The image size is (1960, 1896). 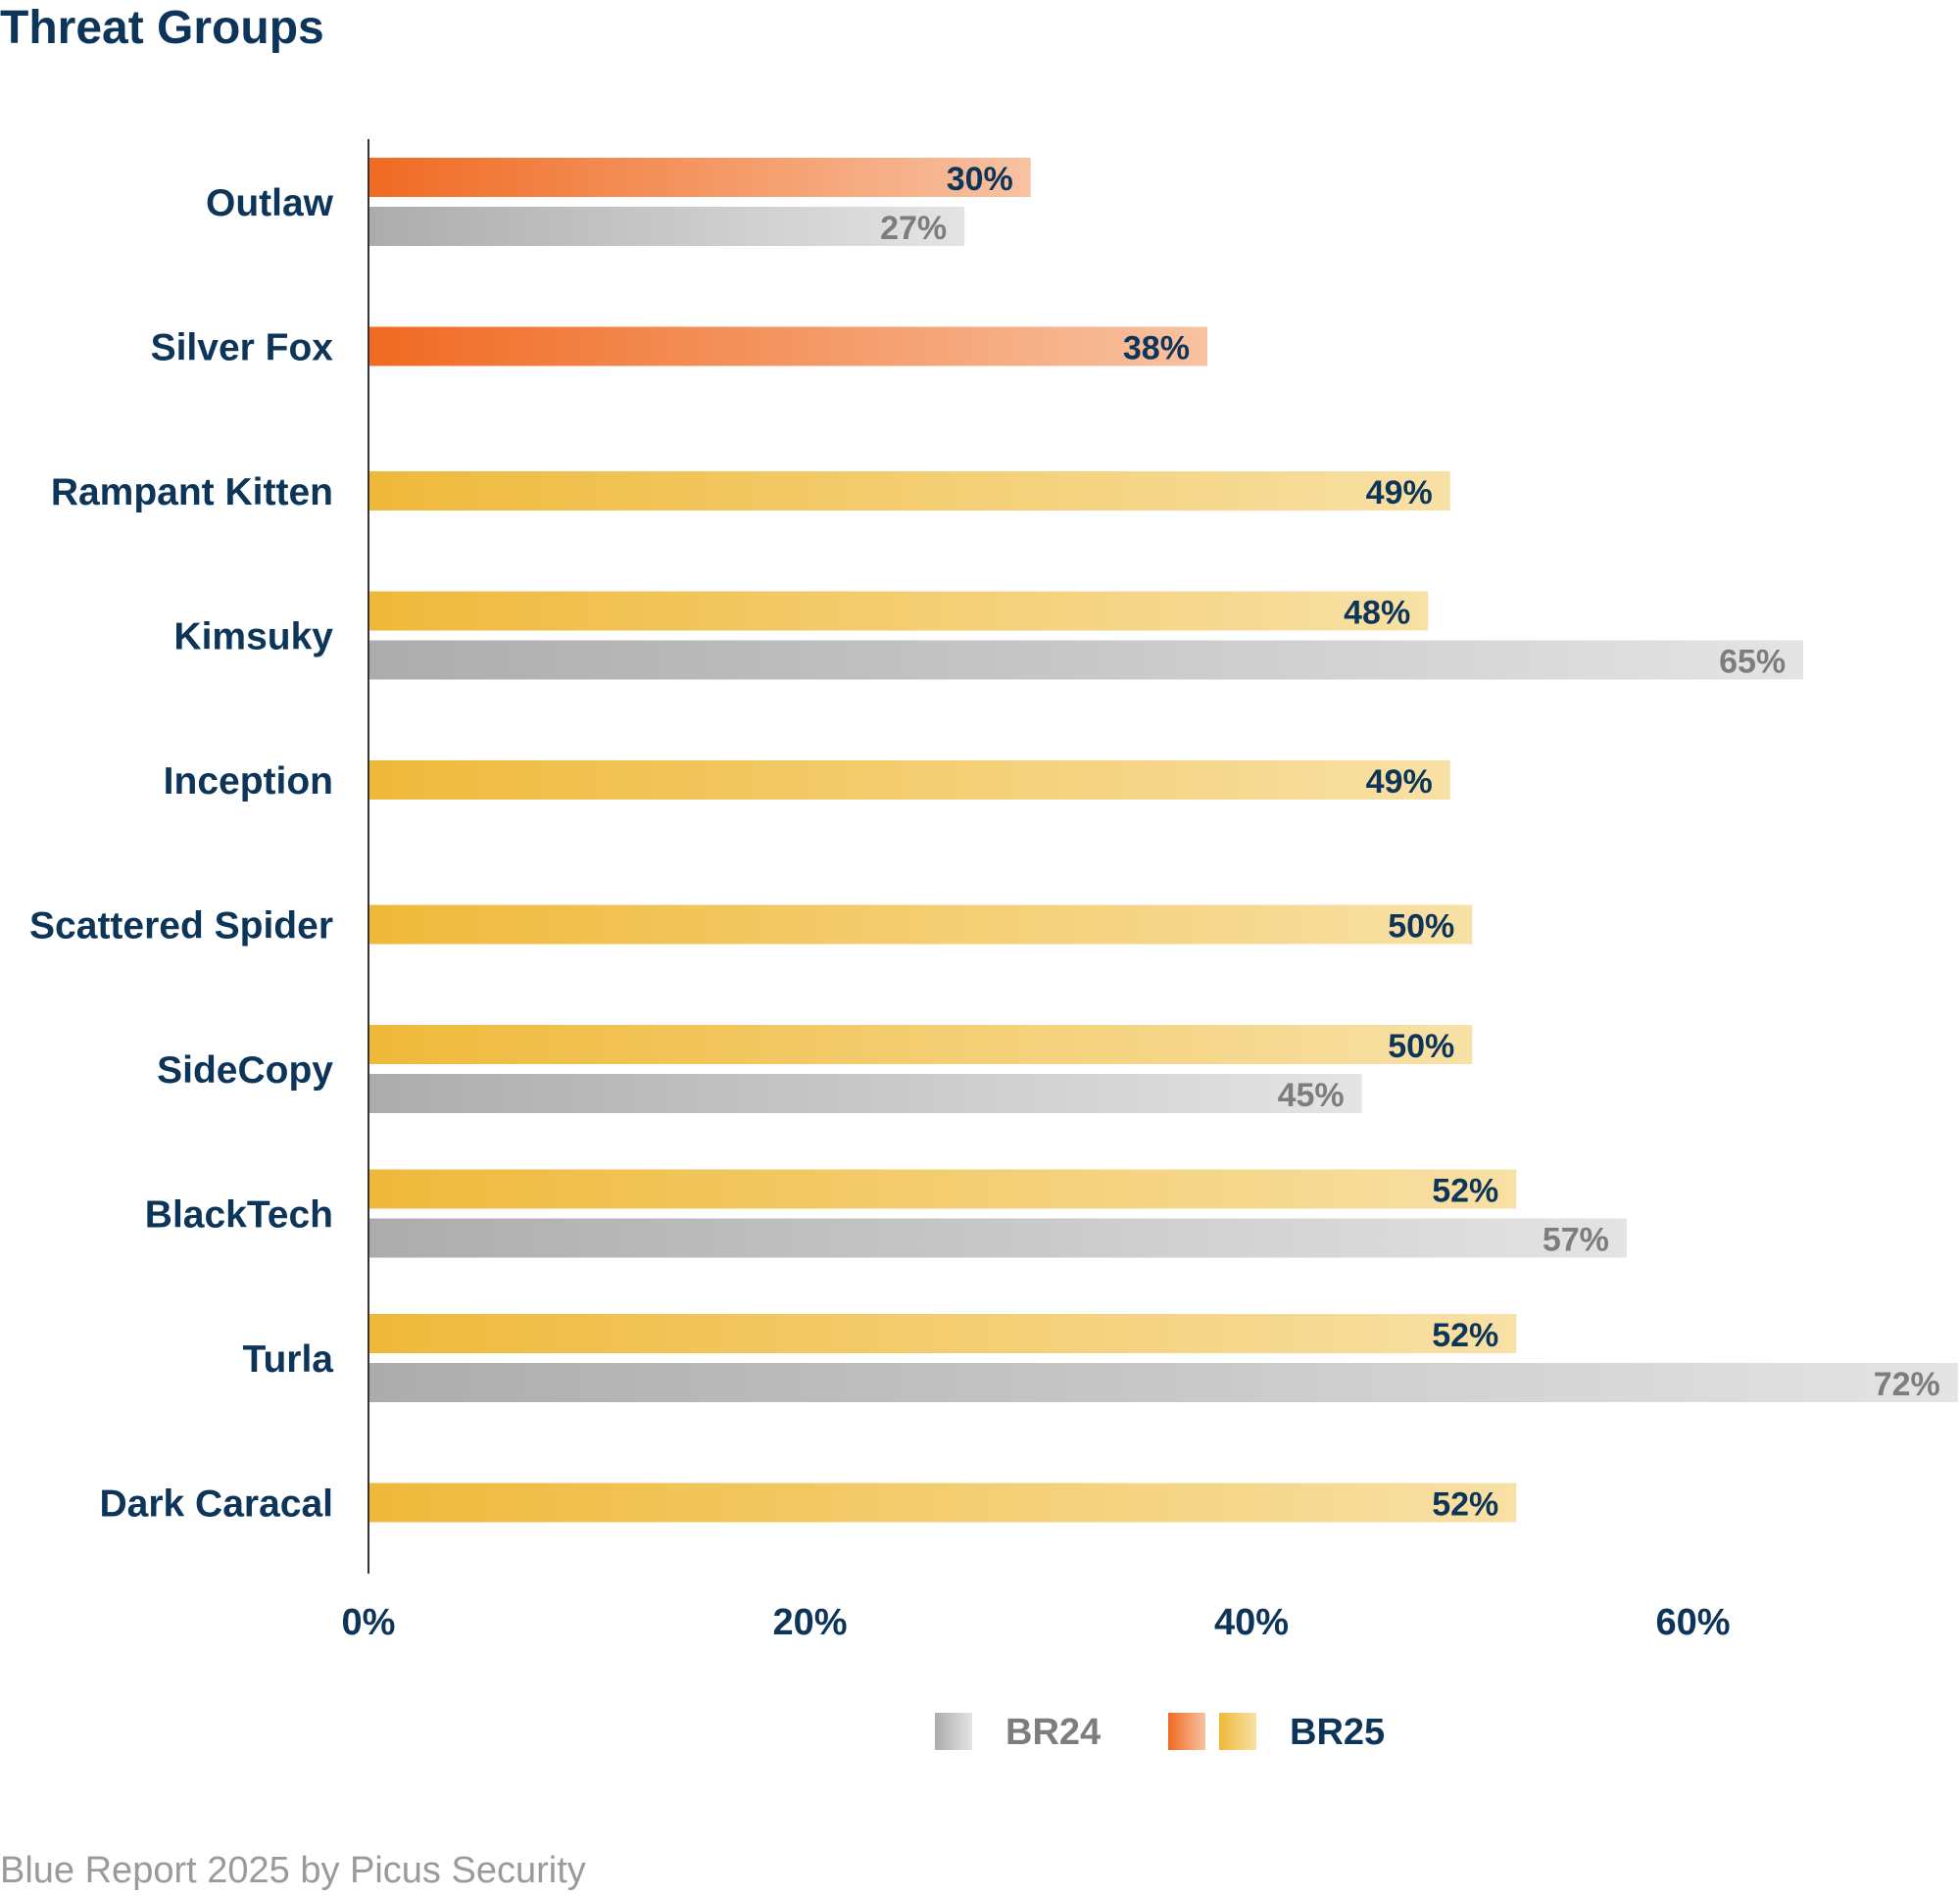 I want to click on category-label-outlaw: Outlaw, so click(x=270, y=203).